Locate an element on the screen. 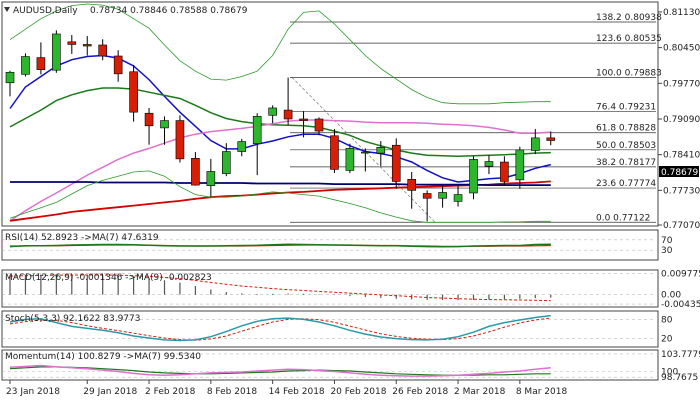  date-tick-label: 26 Feb 2018 is located at coordinates (420, 392).